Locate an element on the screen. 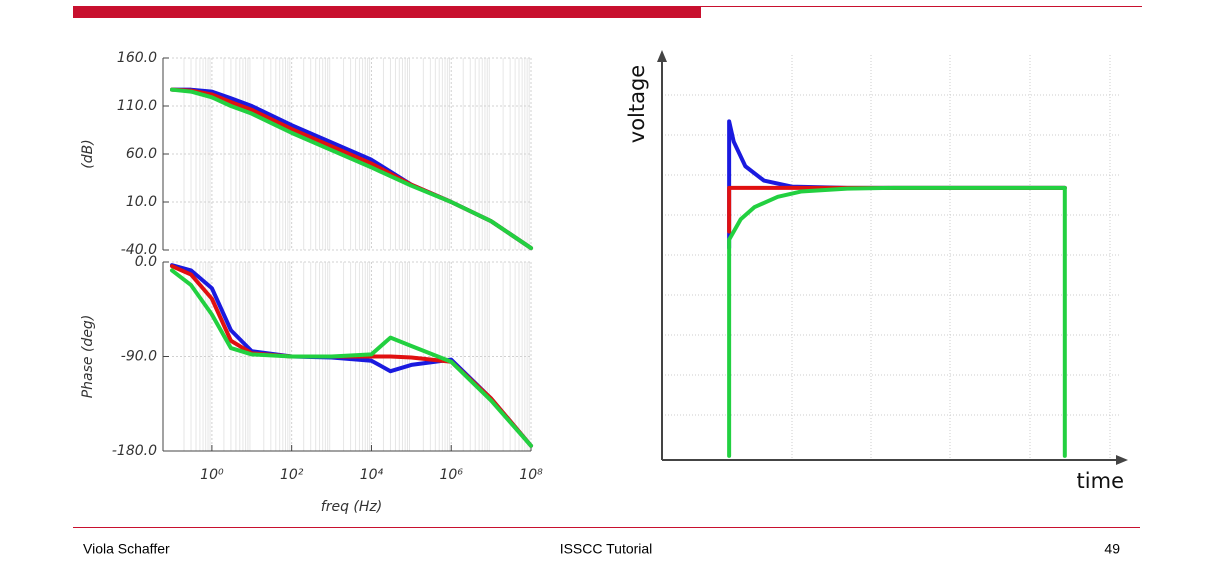 The width and height of the screenshot is (1207, 567). y-tick-label: -90.0 is located at coordinates (139, 357).